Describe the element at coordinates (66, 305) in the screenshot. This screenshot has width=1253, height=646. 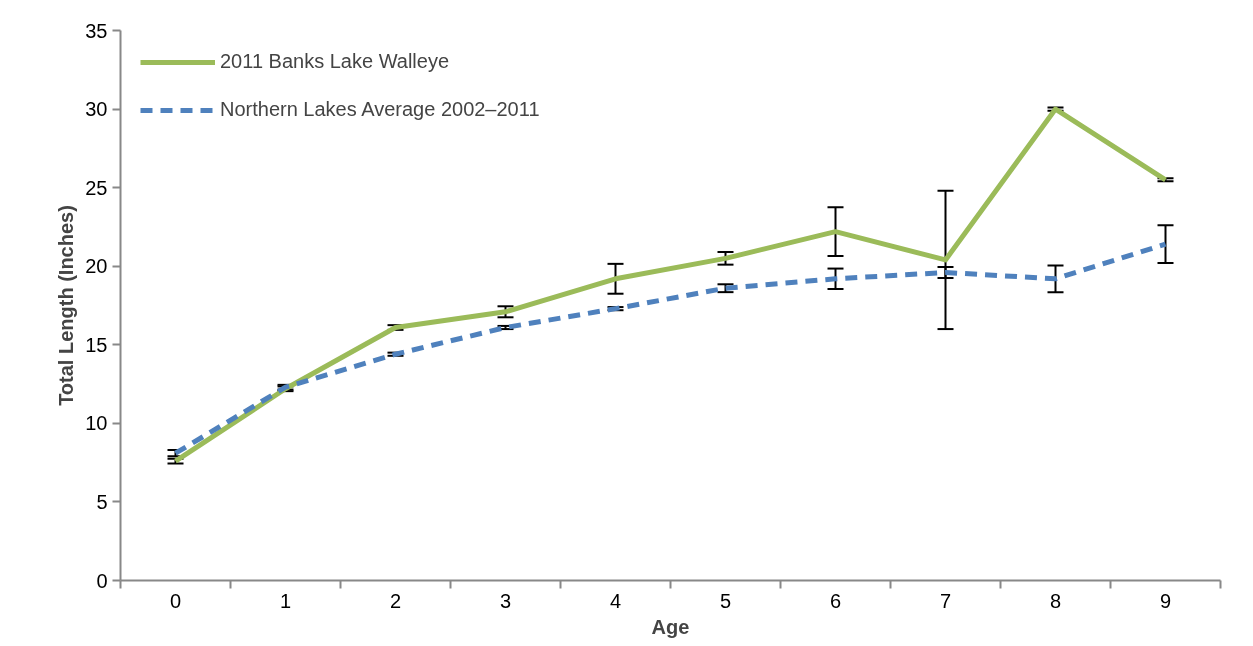
I see `y-axis-title: Total Length (Inches)` at that location.